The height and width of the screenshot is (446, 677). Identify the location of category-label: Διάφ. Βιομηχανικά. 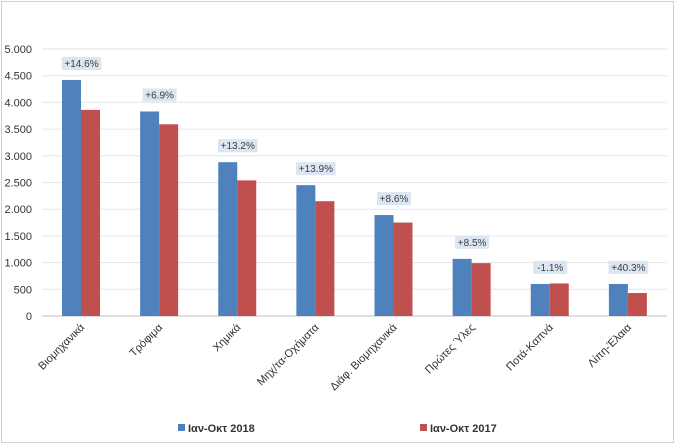
(364, 357).